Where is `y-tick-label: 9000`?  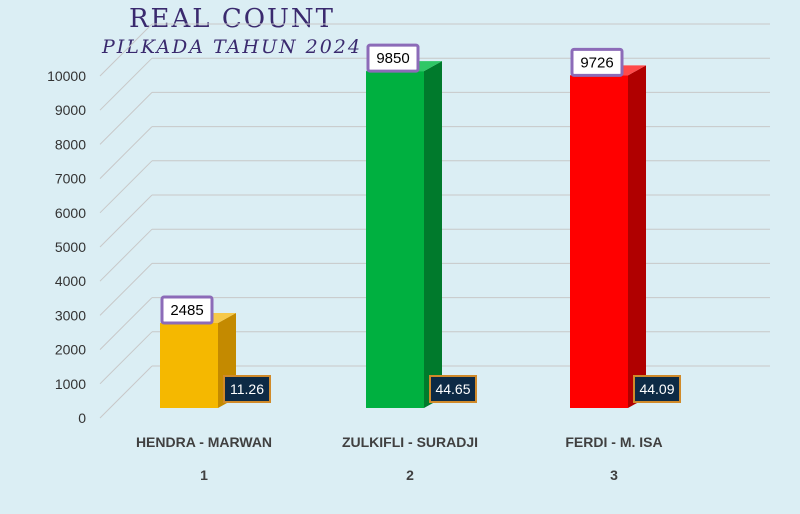 y-tick-label: 9000 is located at coordinates (70, 110).